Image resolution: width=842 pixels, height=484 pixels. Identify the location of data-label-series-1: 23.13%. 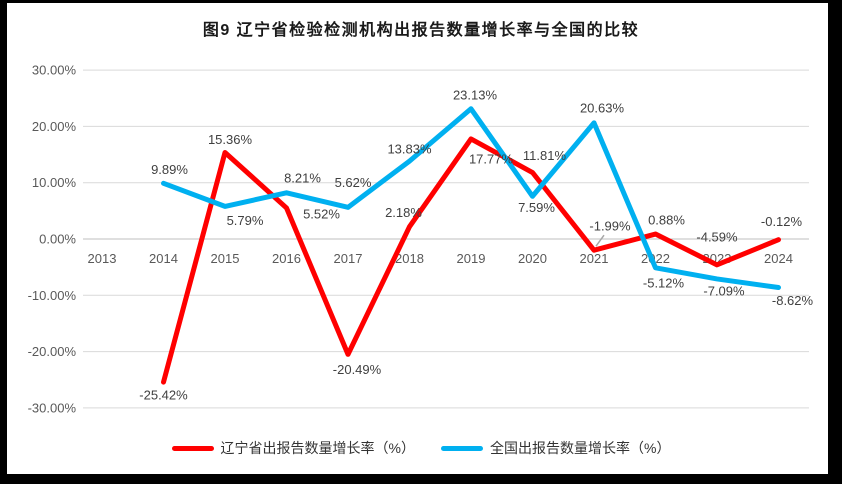
(475, 94).